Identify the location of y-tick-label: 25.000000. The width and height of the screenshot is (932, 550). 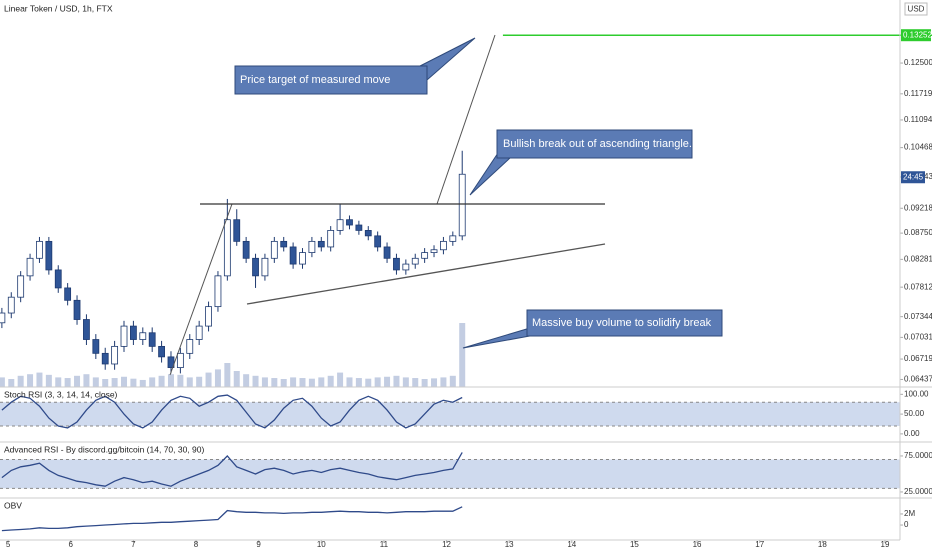
(918, 491).